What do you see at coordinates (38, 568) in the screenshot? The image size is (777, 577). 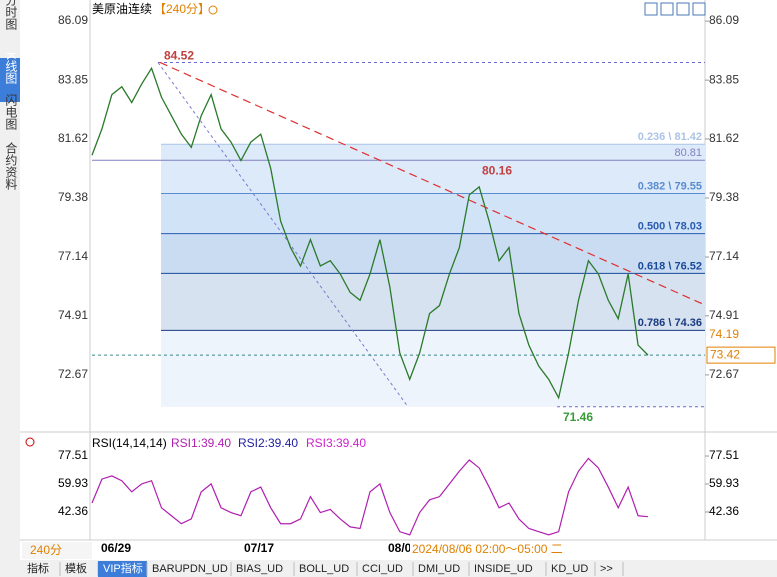 I see `tab: 指标` at bounding box center [38, 568].